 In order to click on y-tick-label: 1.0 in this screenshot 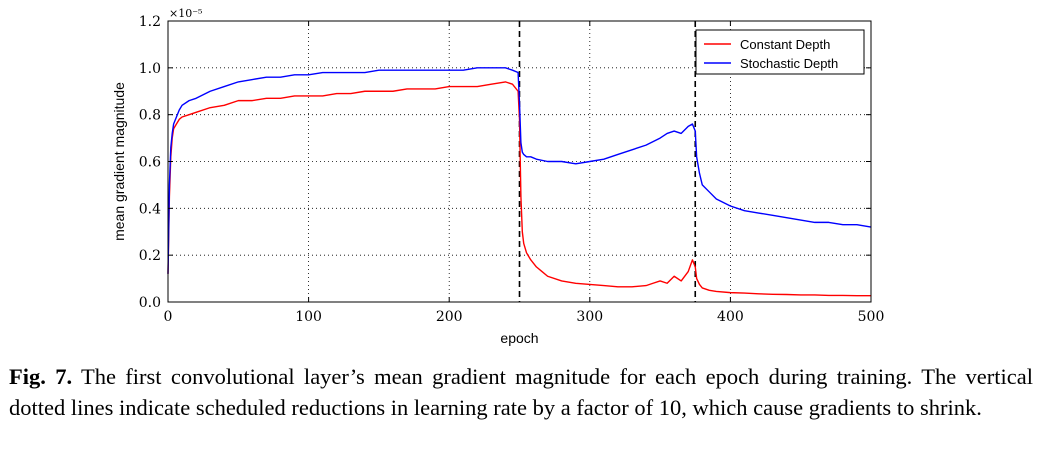, I will do `click(150, 69)`.